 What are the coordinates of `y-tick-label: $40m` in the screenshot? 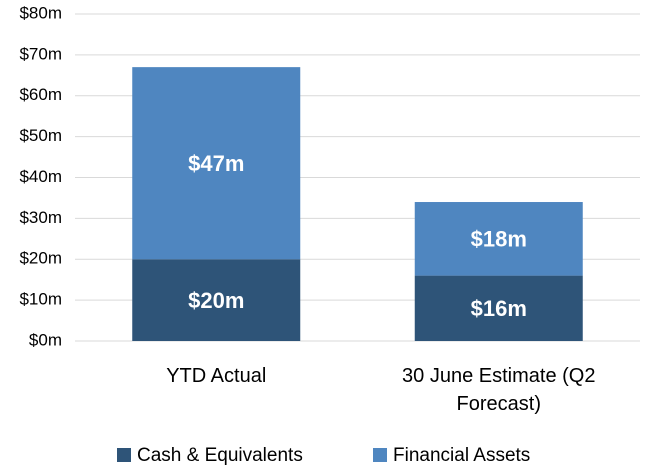 It's located at (40, 176).